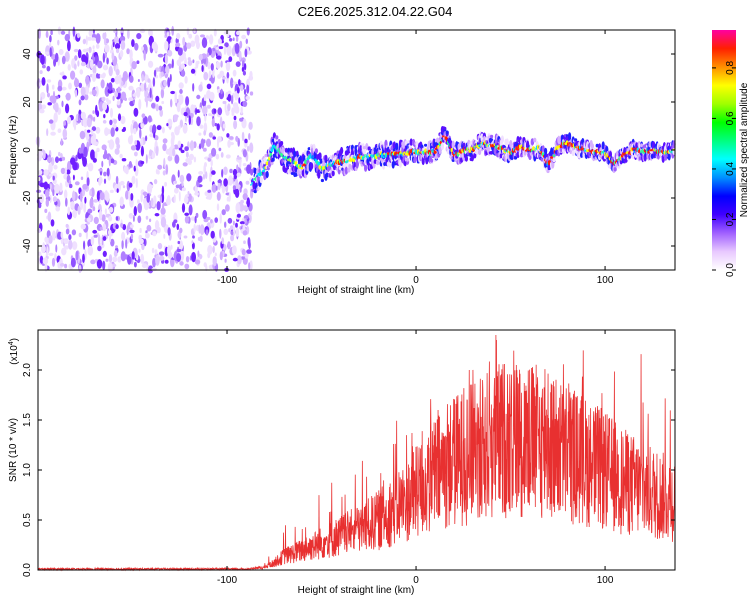 This screenshot has height=600, width=750. What do you see at coordinates (730, 270) in the screenshot?
I see `colorbar-tick-label: 0.0` at bounding box center [730, 270].